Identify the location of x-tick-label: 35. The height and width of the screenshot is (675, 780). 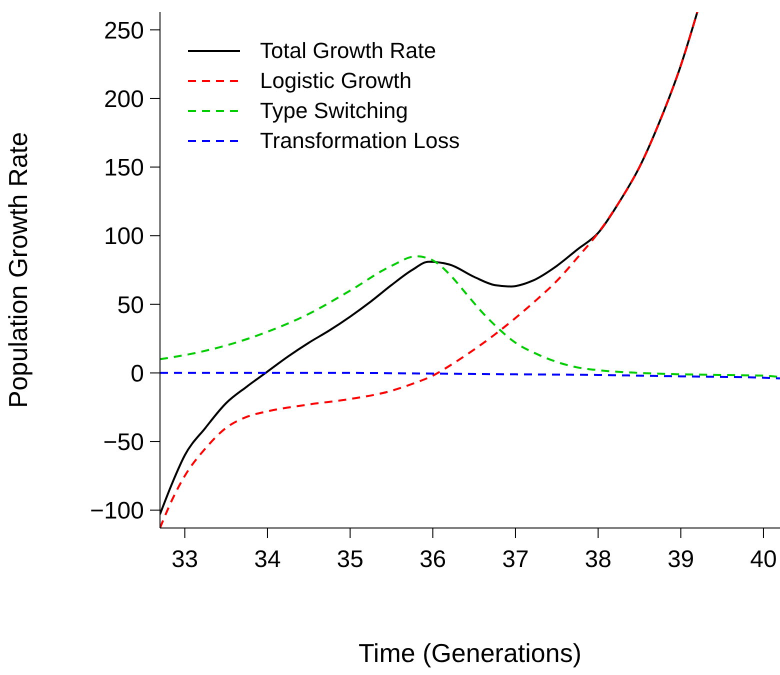
(350, 560).